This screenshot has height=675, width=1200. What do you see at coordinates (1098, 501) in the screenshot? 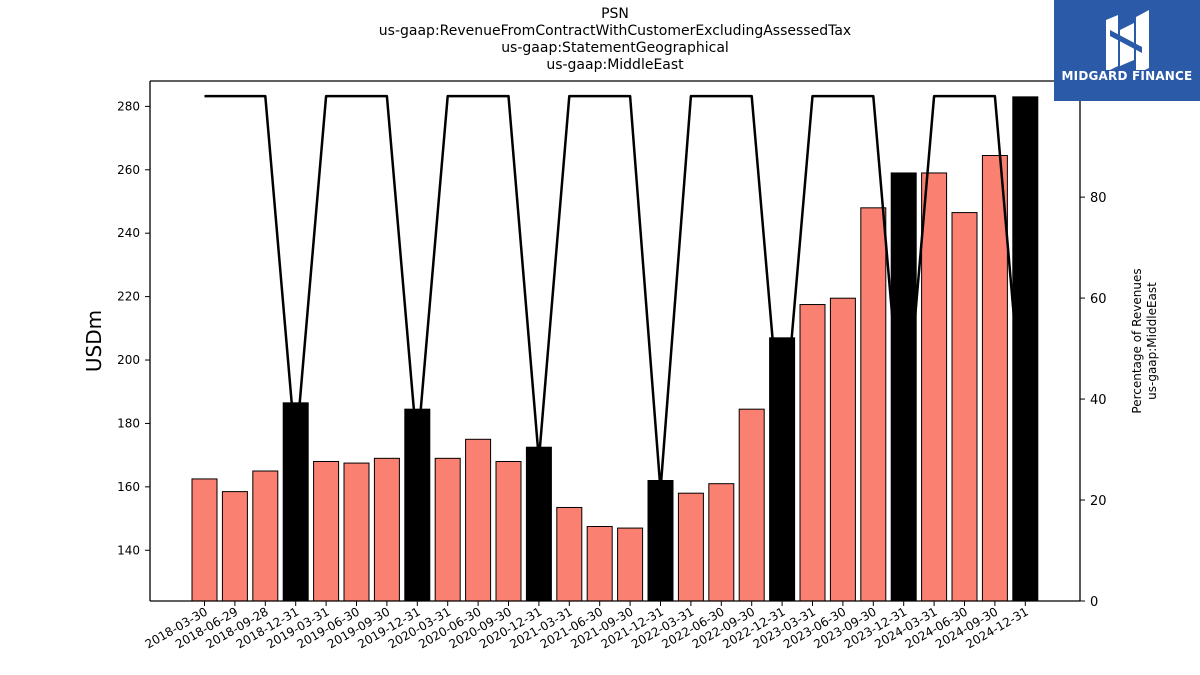
I see `y2-tick-label: 20` at bounding box center [1098, 501].